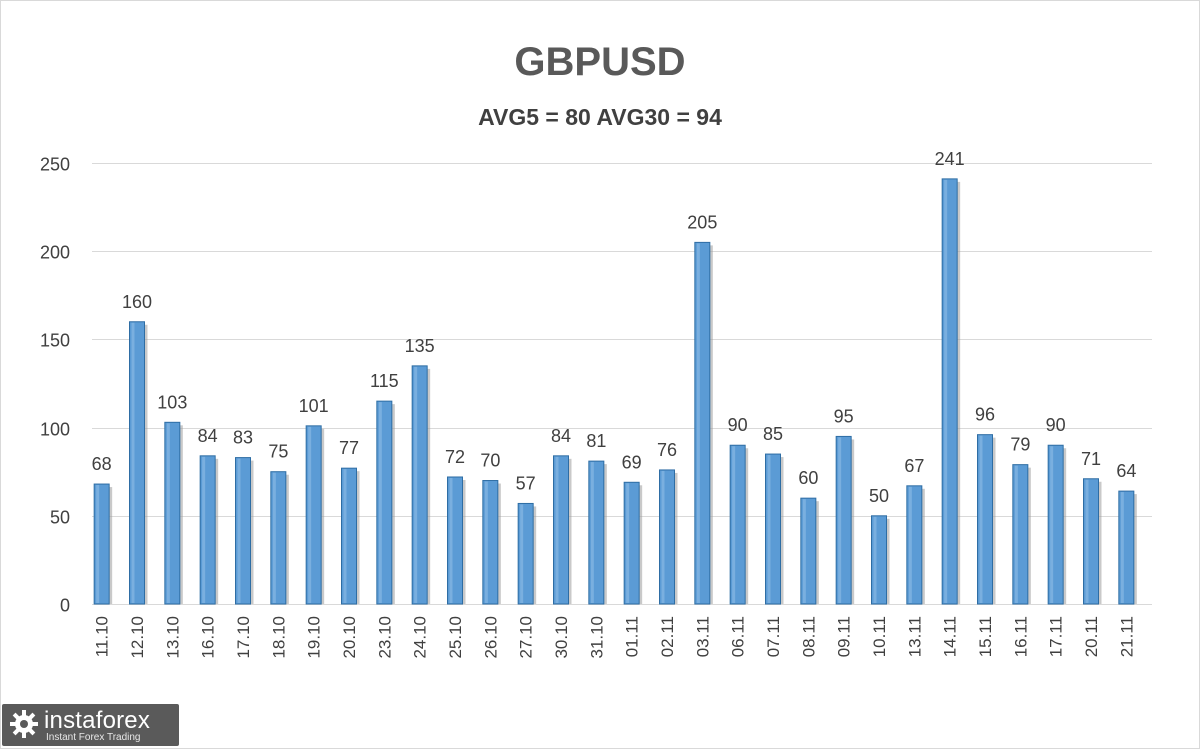  I want to click on x-tick-label: 16.11, so click(1020, 636).